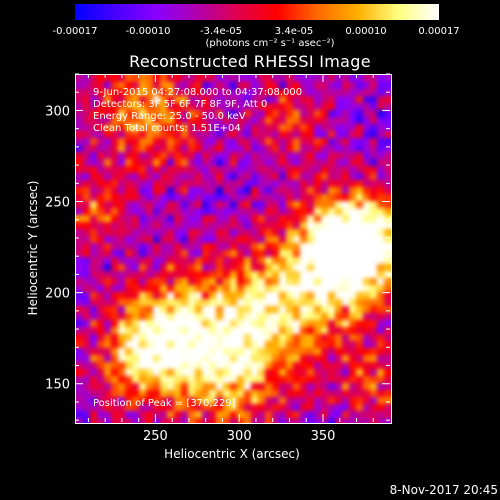 The height and width of the screenshot is (500, 500). What do you see at coordinates (33, 248) in the screenshot?
I see `y-axis-label: Heliocentric Y (arcsec)` at bounding box center [33, 248].